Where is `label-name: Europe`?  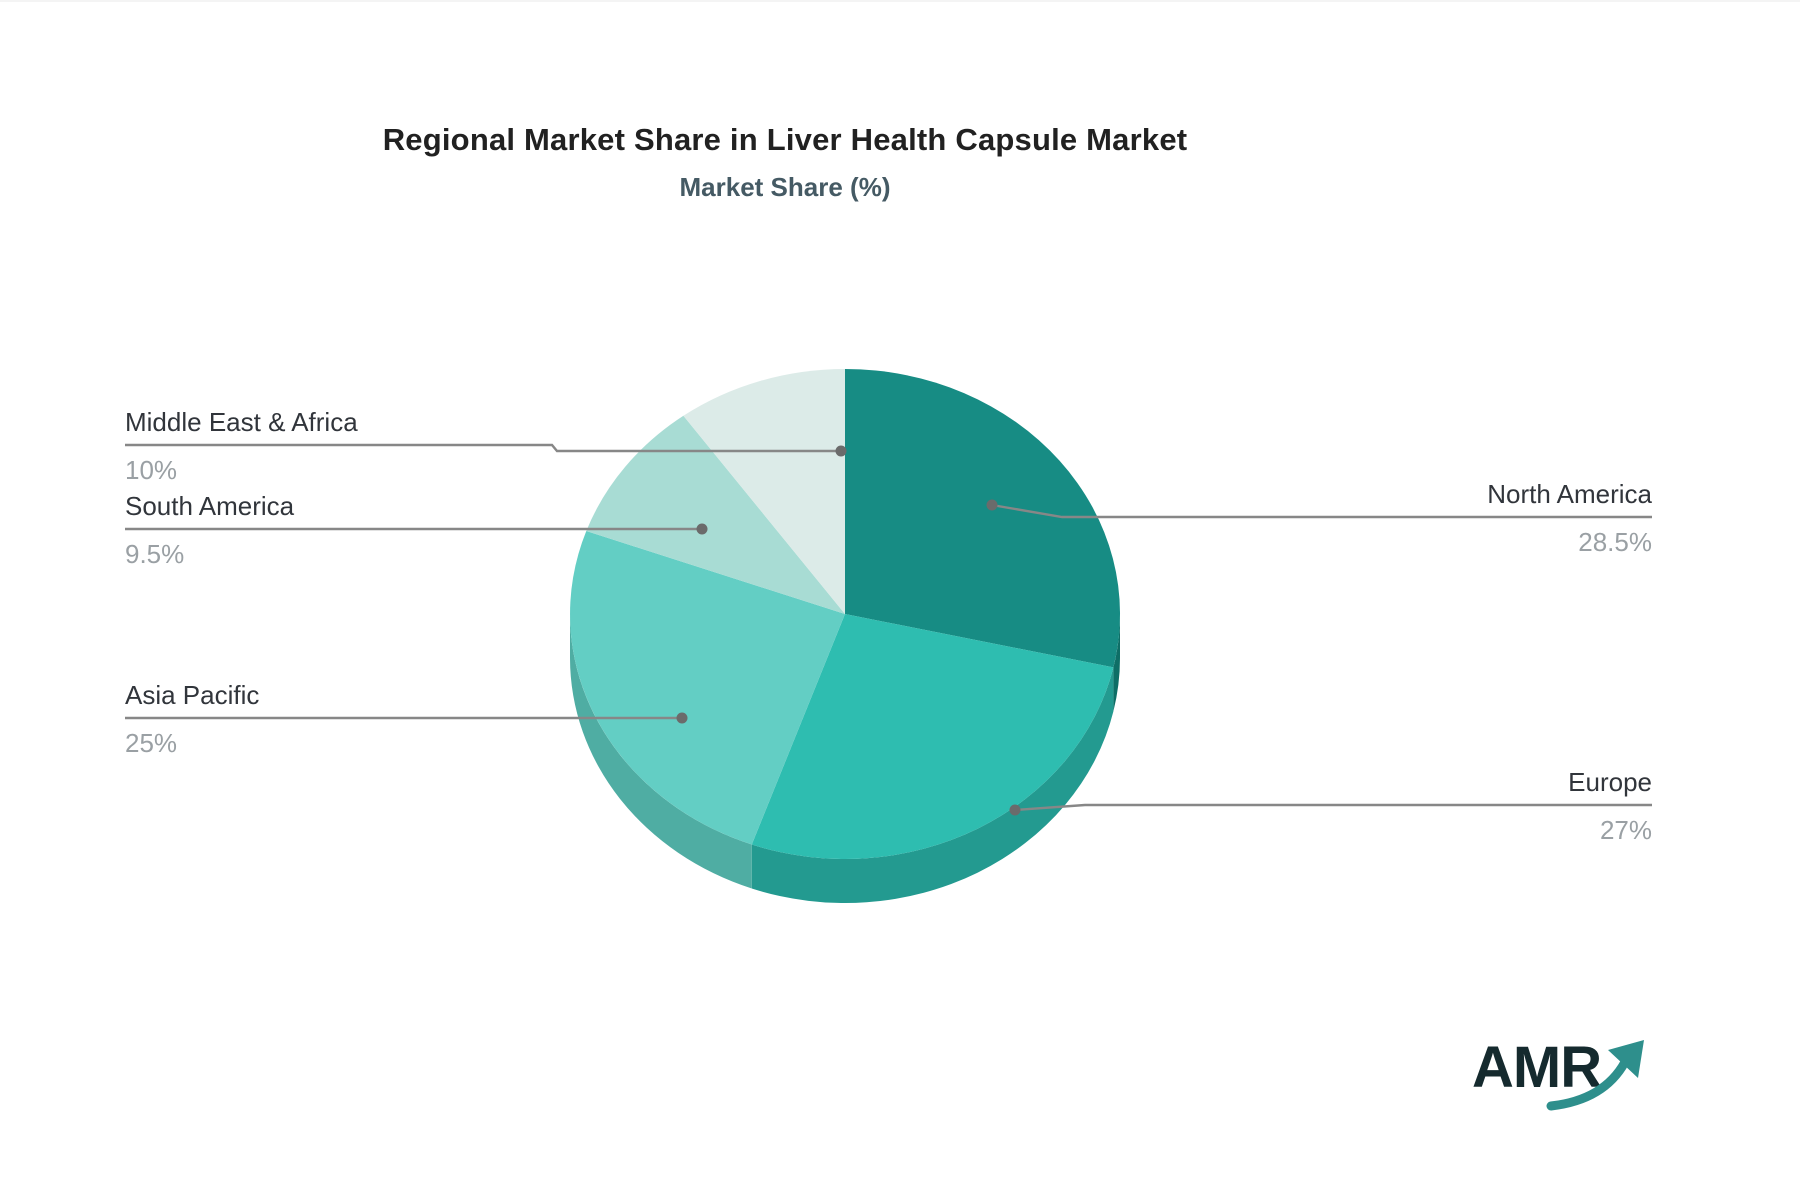 label-name: Europe is located at coordinates (1610, 782).